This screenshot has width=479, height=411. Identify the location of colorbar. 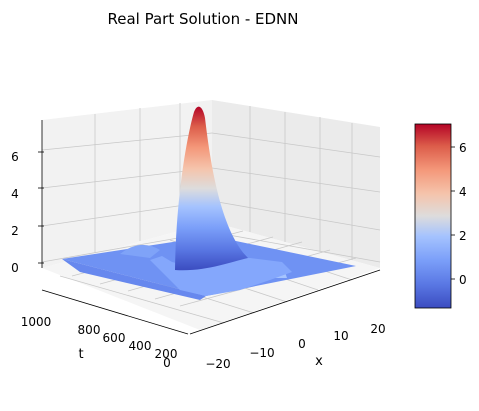
(433, 216).